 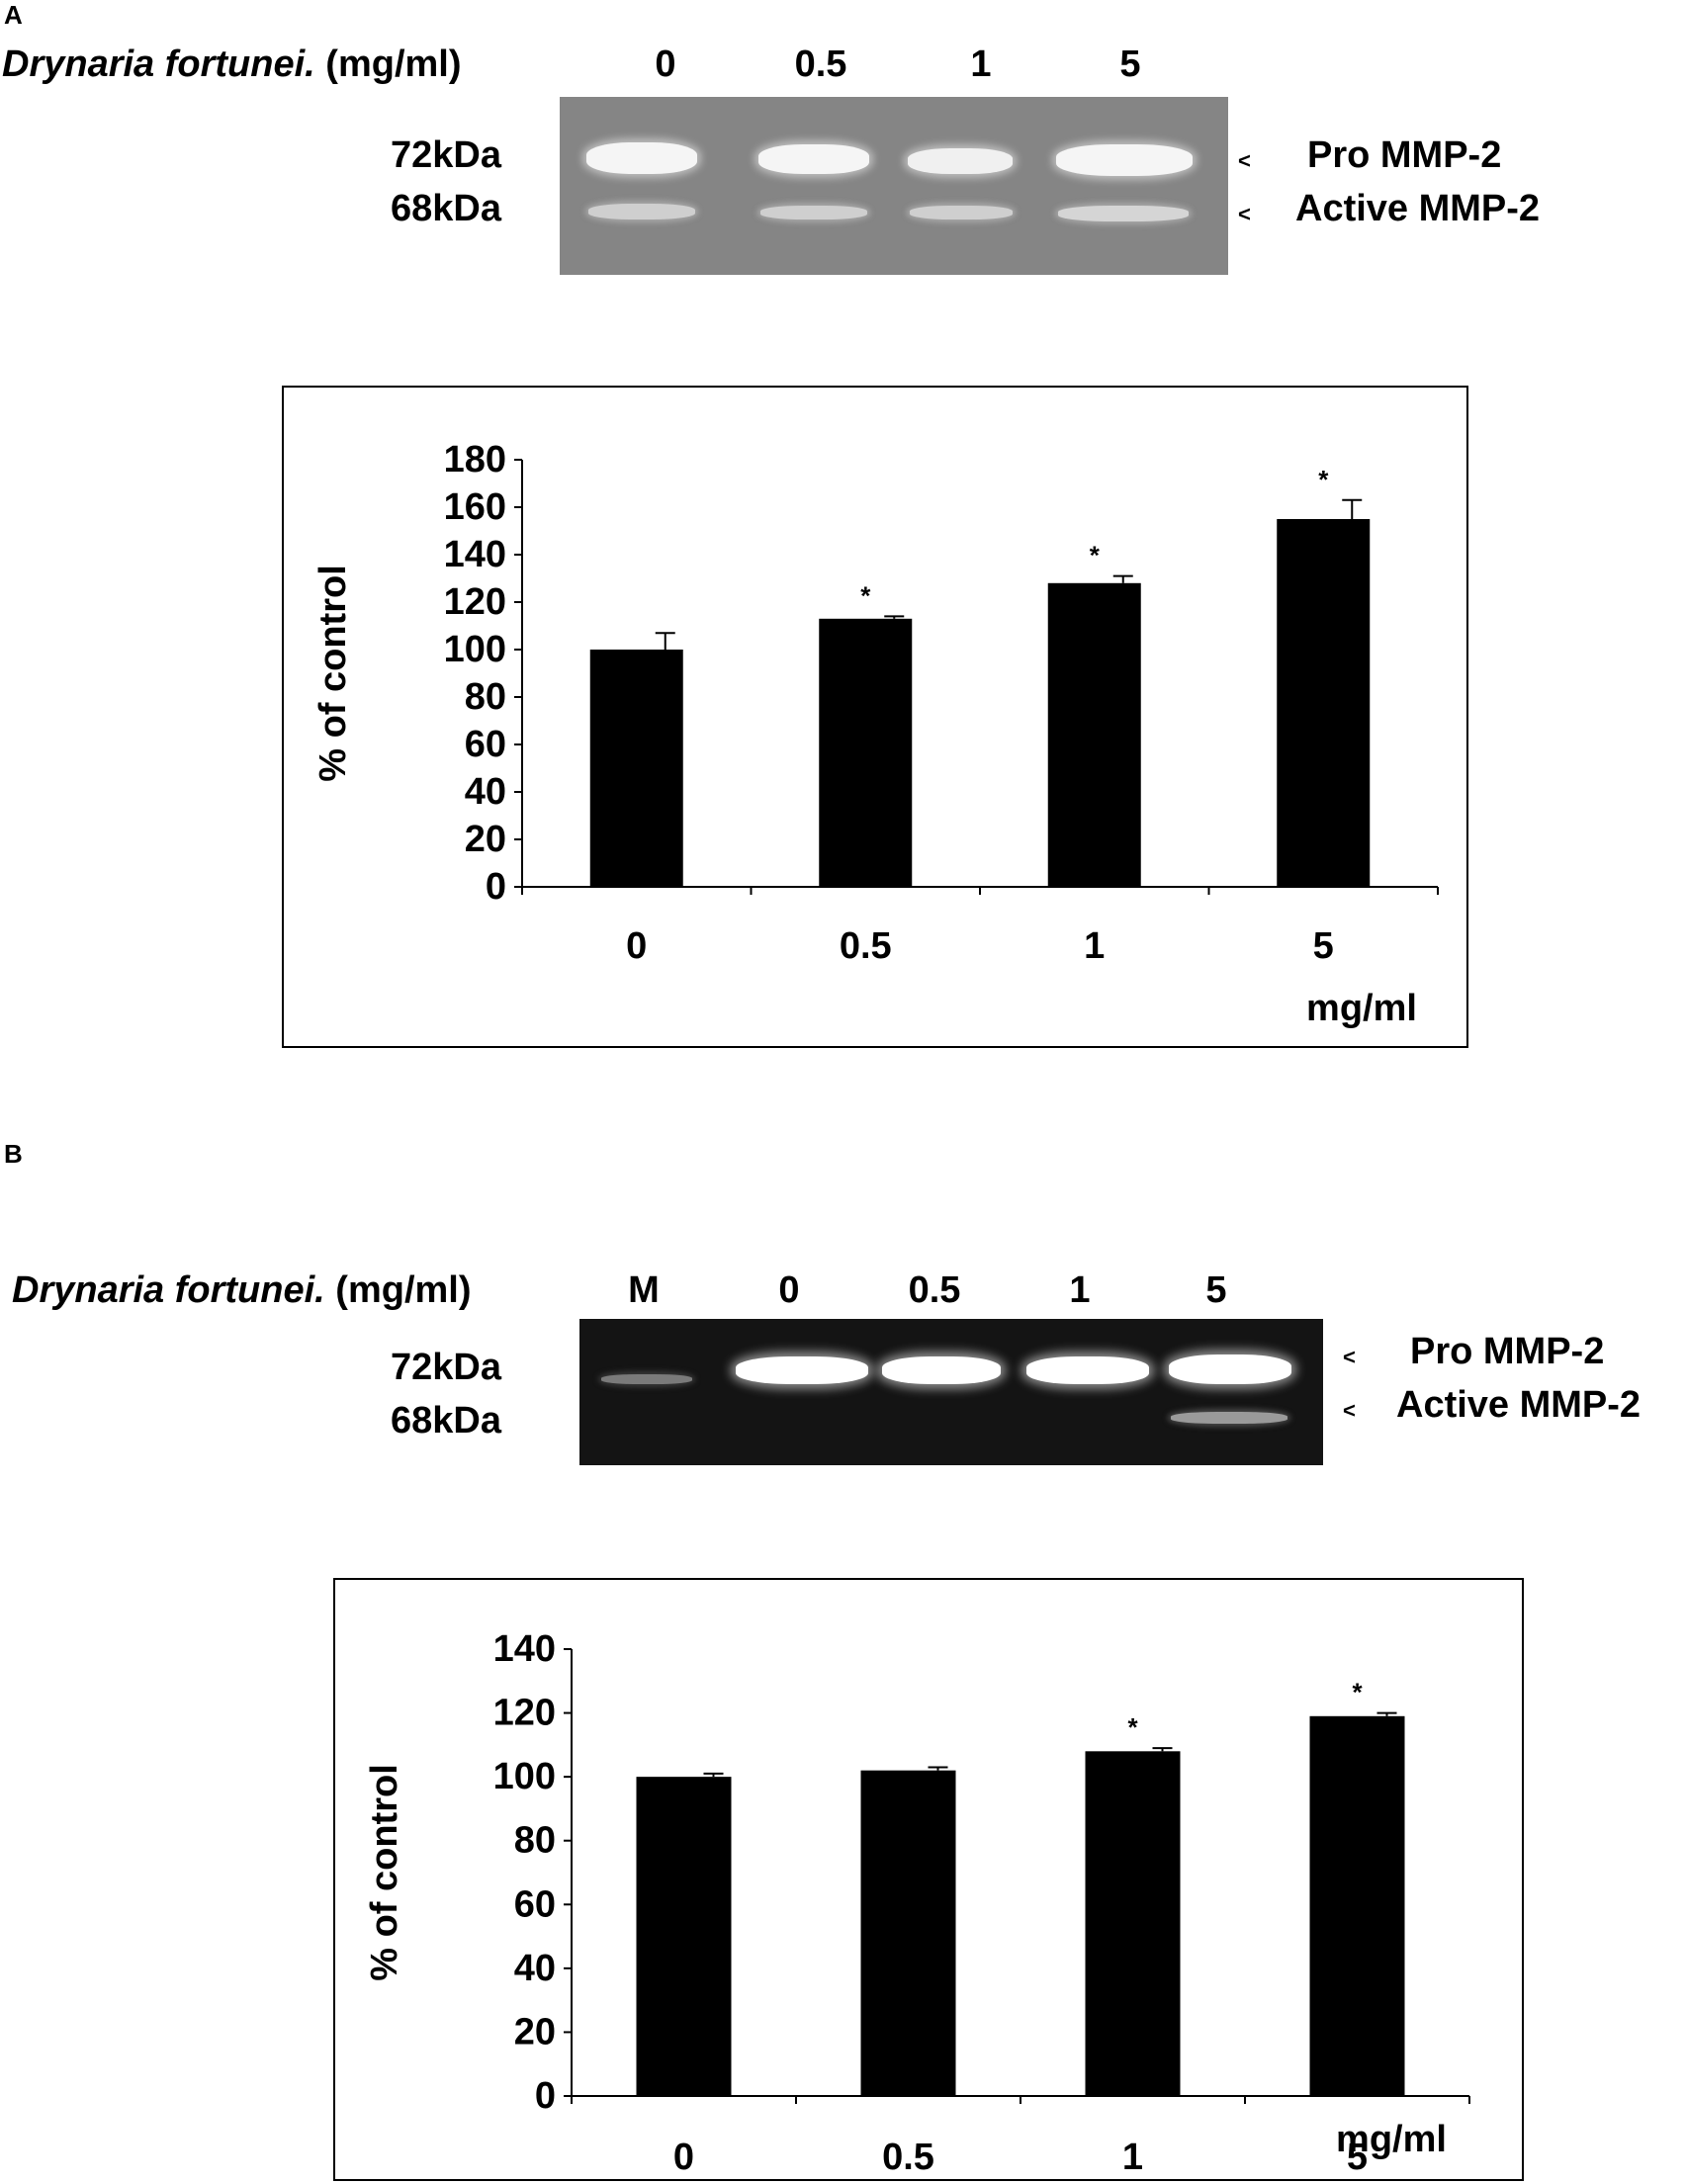 What do you see at coordinates (665, 64) in the screenshot?
I see `panel-a-lane-label: 0` at bounding box center [665, 64].